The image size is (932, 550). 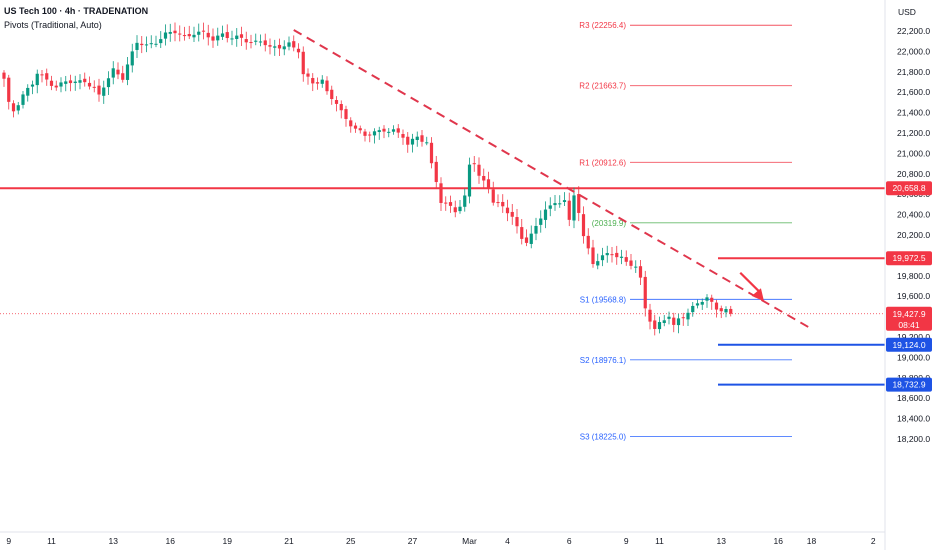 What do you see at coordinates (171, 541) in the screenshot?
I see `time-tick-label: 16` at bounding box center [171, 541].